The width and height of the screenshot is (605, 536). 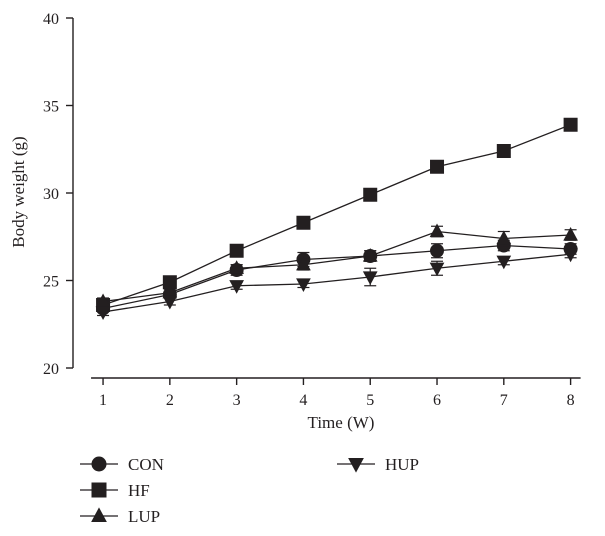 I want to click on y-tick-label: 30, so click(x=51, y=194).